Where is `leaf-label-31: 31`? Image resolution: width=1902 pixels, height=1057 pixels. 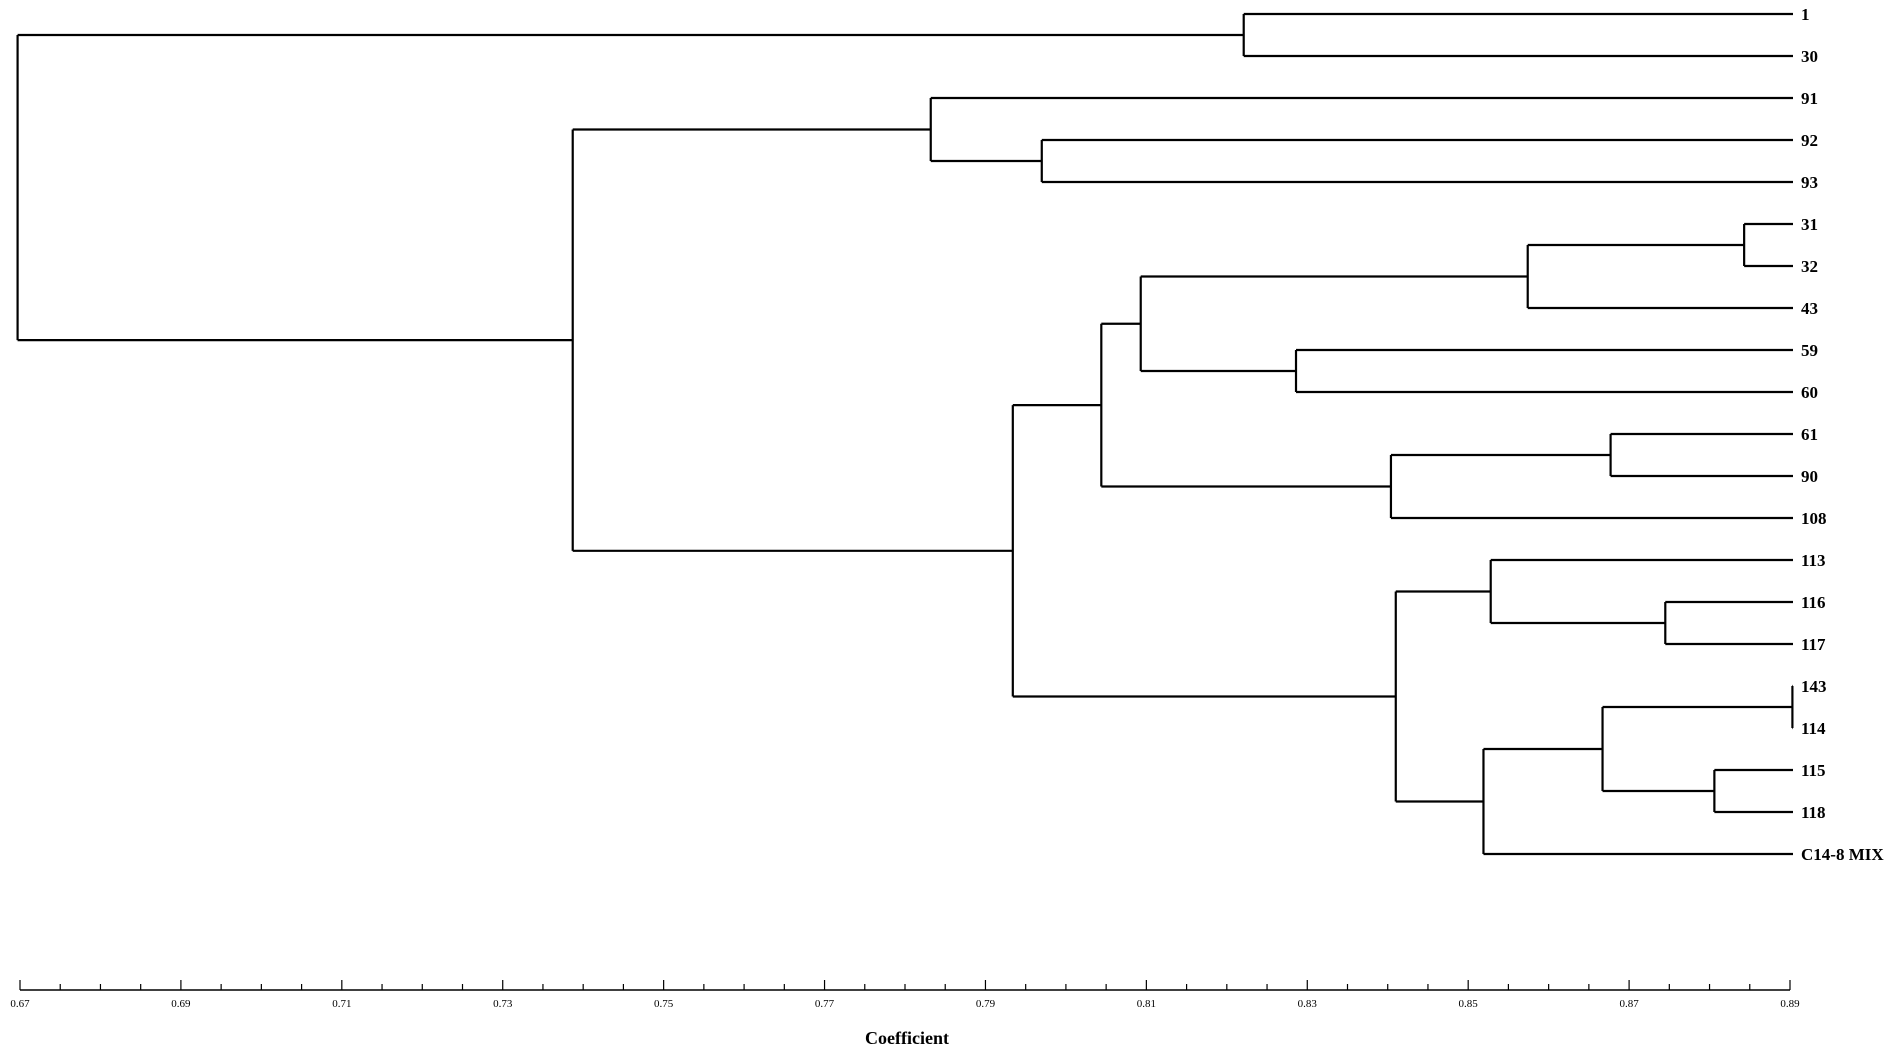
leaf-label-31: 31 is located at coordinates (1809, 224).